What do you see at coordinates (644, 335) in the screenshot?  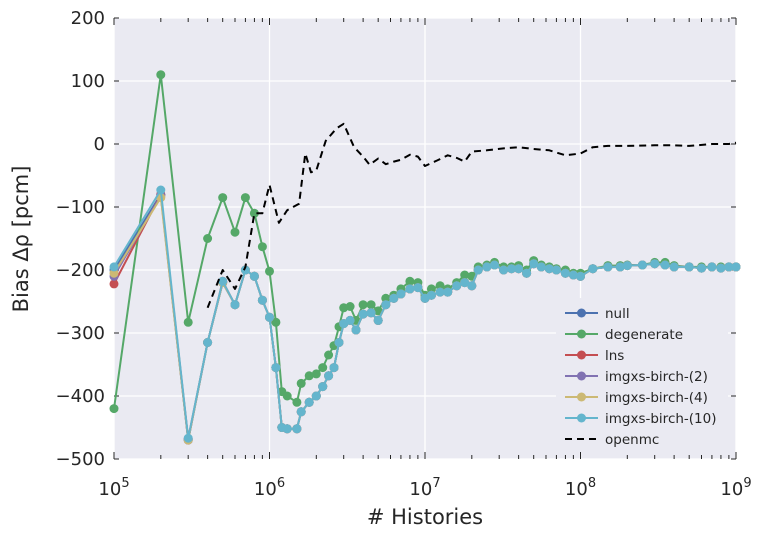 I see `legend-label: degenerate` at bounding box center [644, 335].